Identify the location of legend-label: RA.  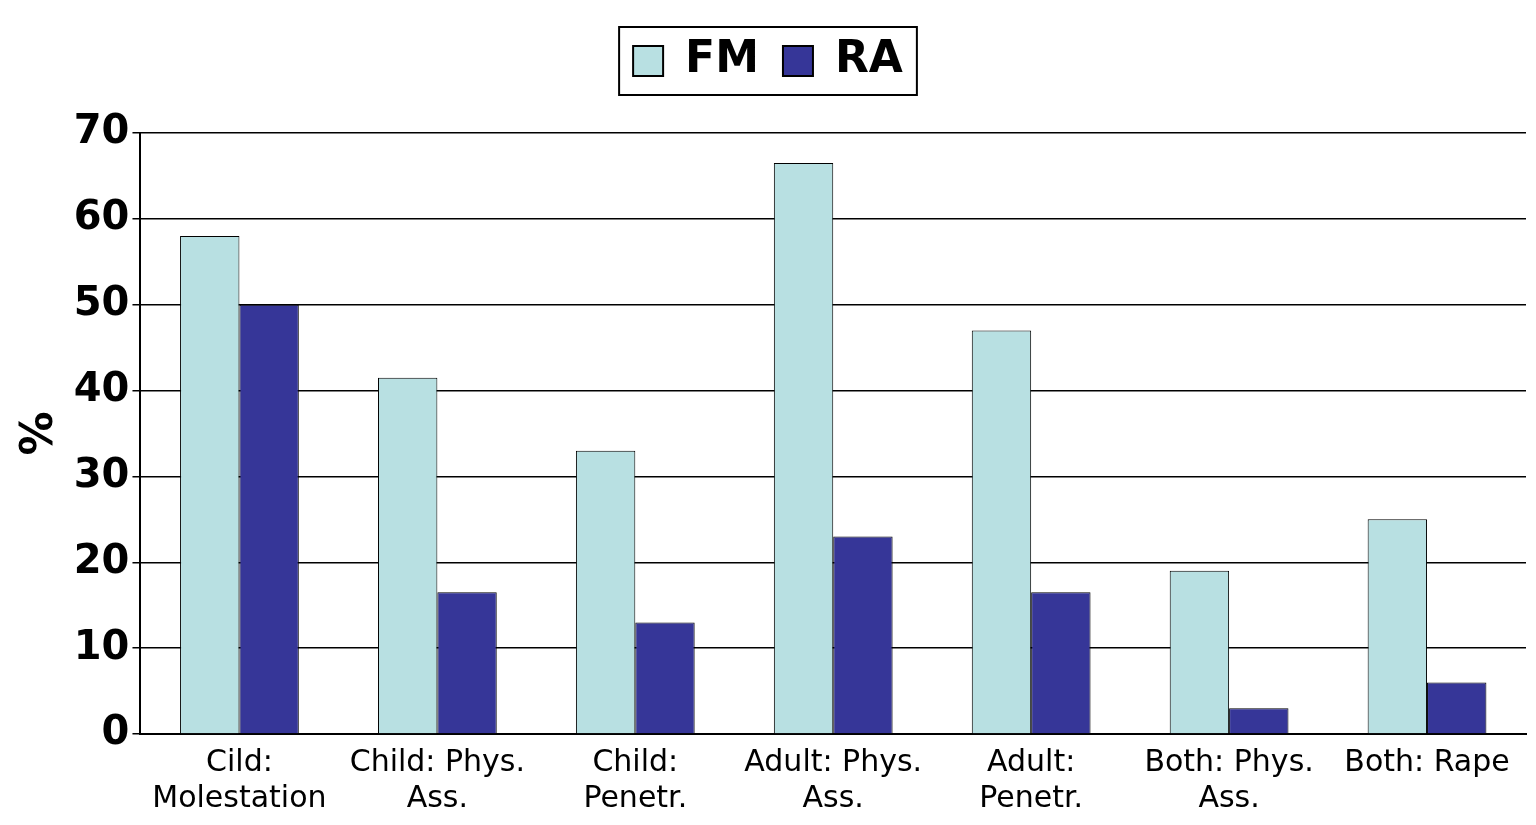
(868, 57).